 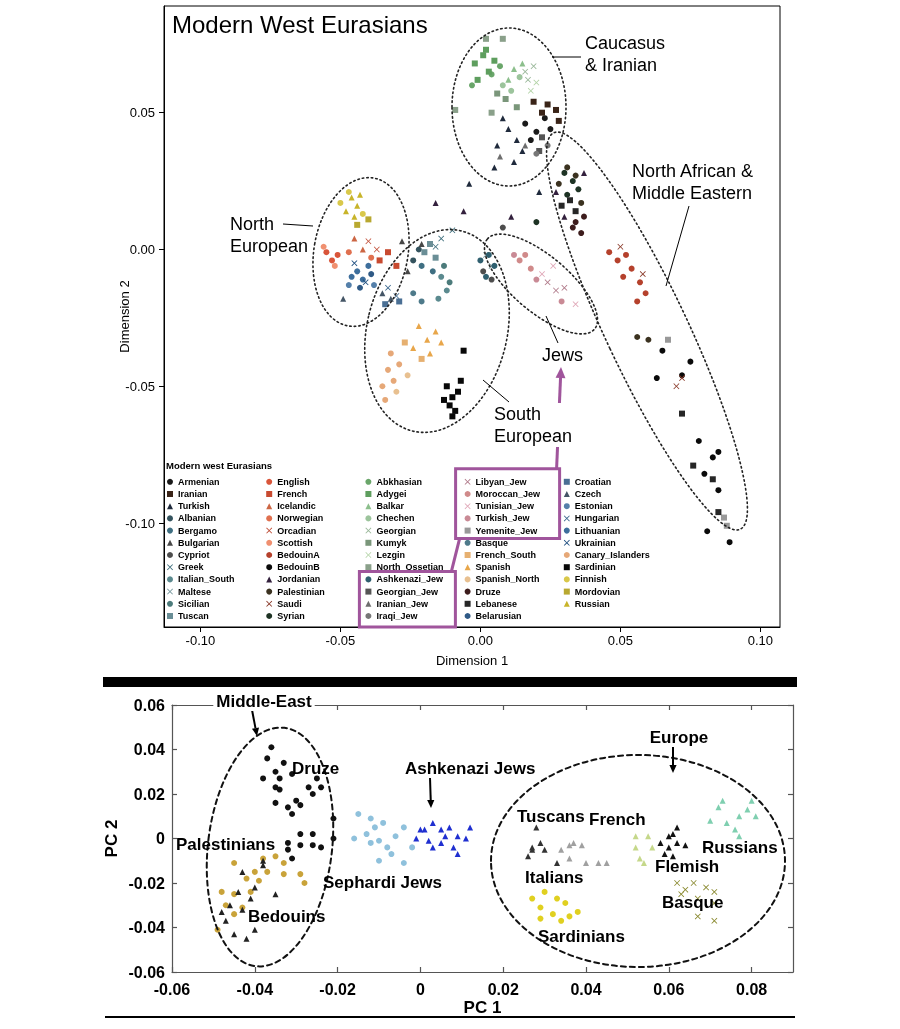 I want to click on legend-label: Iranian_Jew, so click(x=402, y=603).